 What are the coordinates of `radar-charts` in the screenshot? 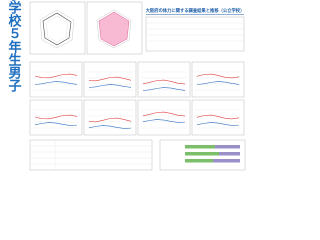 It's located at (86, 28).